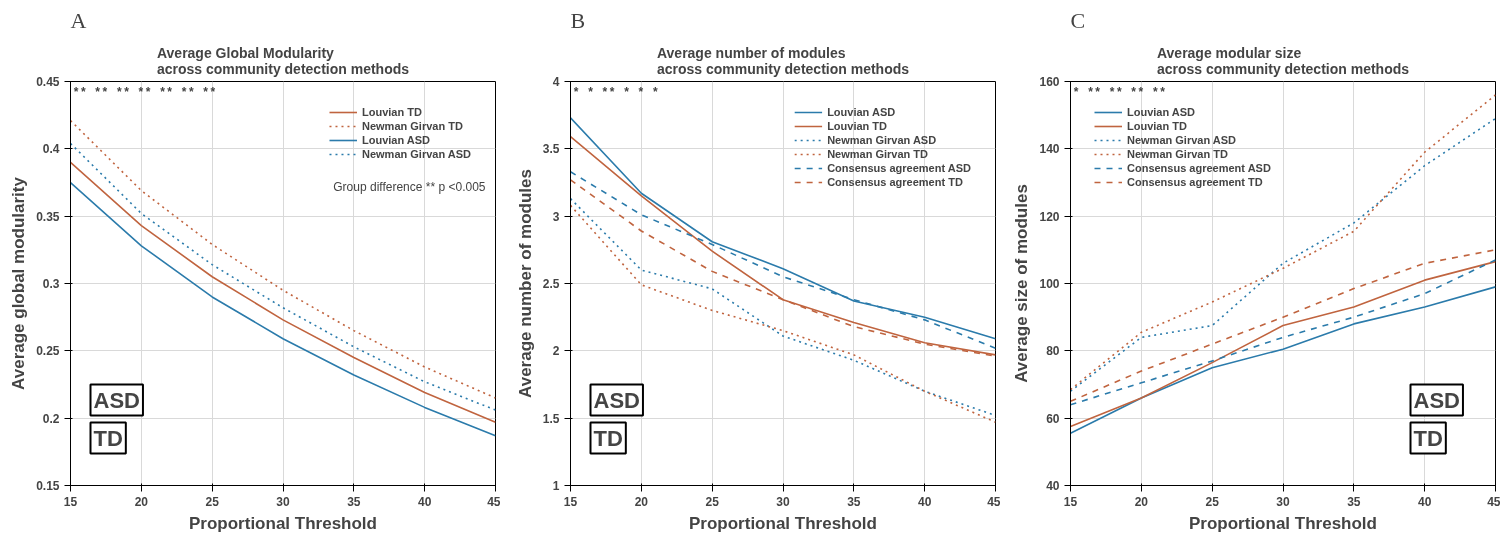 The image size is (1509, 539). What do you see at coordinates (556, 216) in the screenshot?
I see `y-tick-label: 3` at bounding box center [556, 216].